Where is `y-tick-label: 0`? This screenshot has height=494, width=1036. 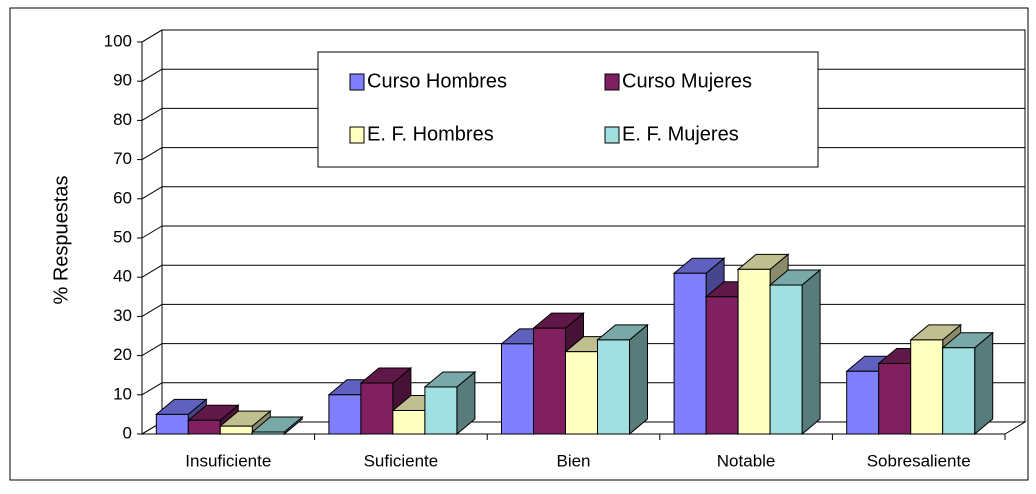 y-tick-label: 0 is located at coordinates (127, 432).